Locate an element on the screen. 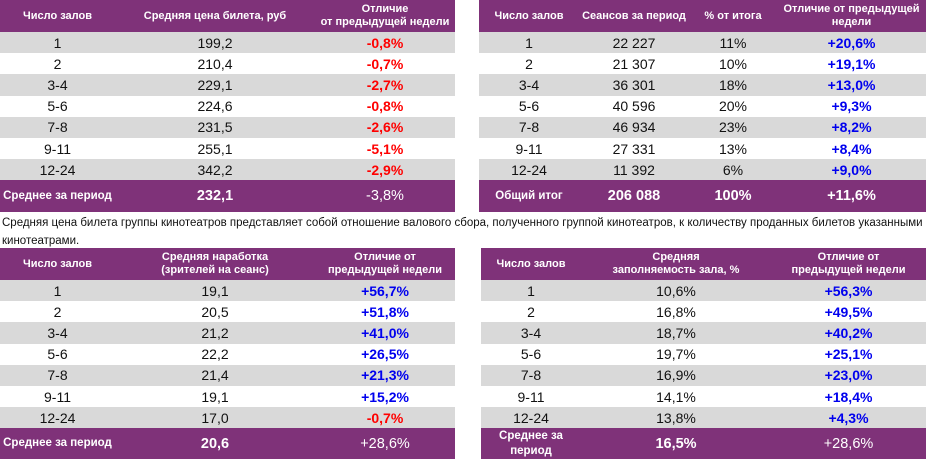  cell-value: 10,6% is located at coordinates (676, 291).